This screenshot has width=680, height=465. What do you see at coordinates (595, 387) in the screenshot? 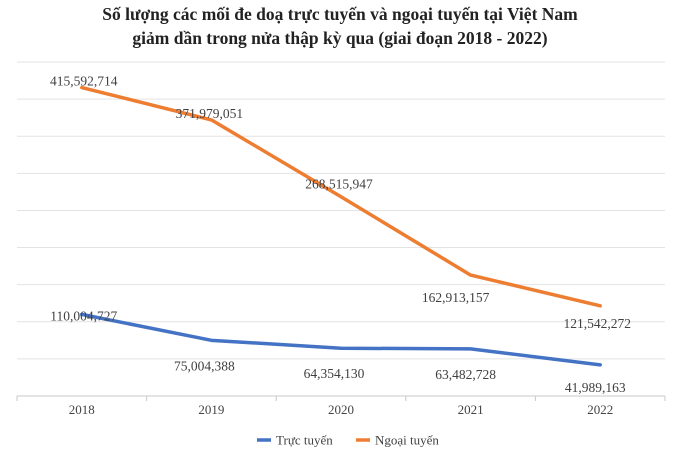
I see `data-label: 41,989,163` at bounding box center [595, 387].